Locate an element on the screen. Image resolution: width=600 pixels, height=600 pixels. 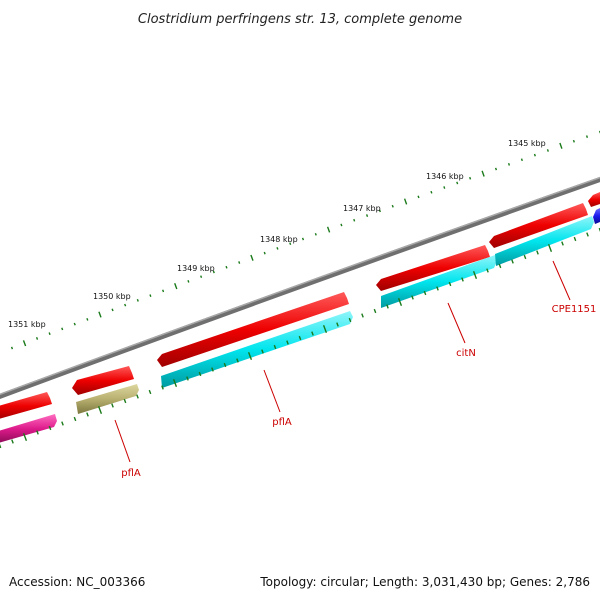
gene-reverse-magenta is located at coordinates (28, 429).